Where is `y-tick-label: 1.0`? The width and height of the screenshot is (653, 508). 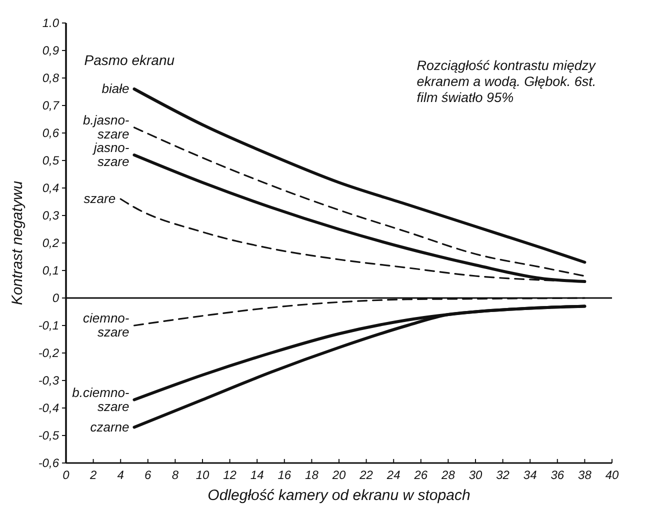
y-tick-label: 1.0 is located at coordinates (51, 23).